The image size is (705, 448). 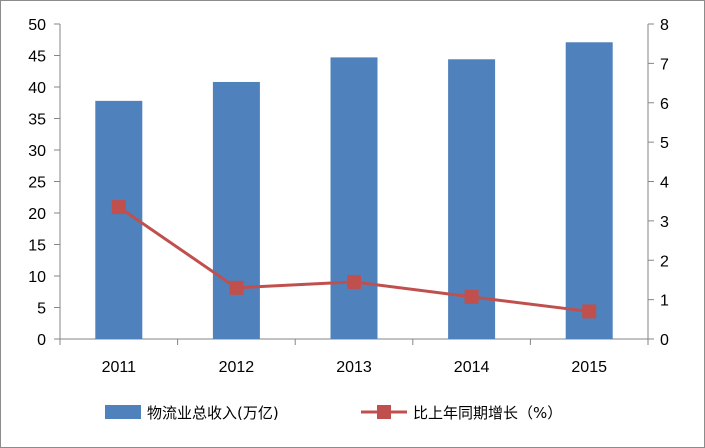 I want to click on x-tick-label: 2013, so click(x=354, y=367).